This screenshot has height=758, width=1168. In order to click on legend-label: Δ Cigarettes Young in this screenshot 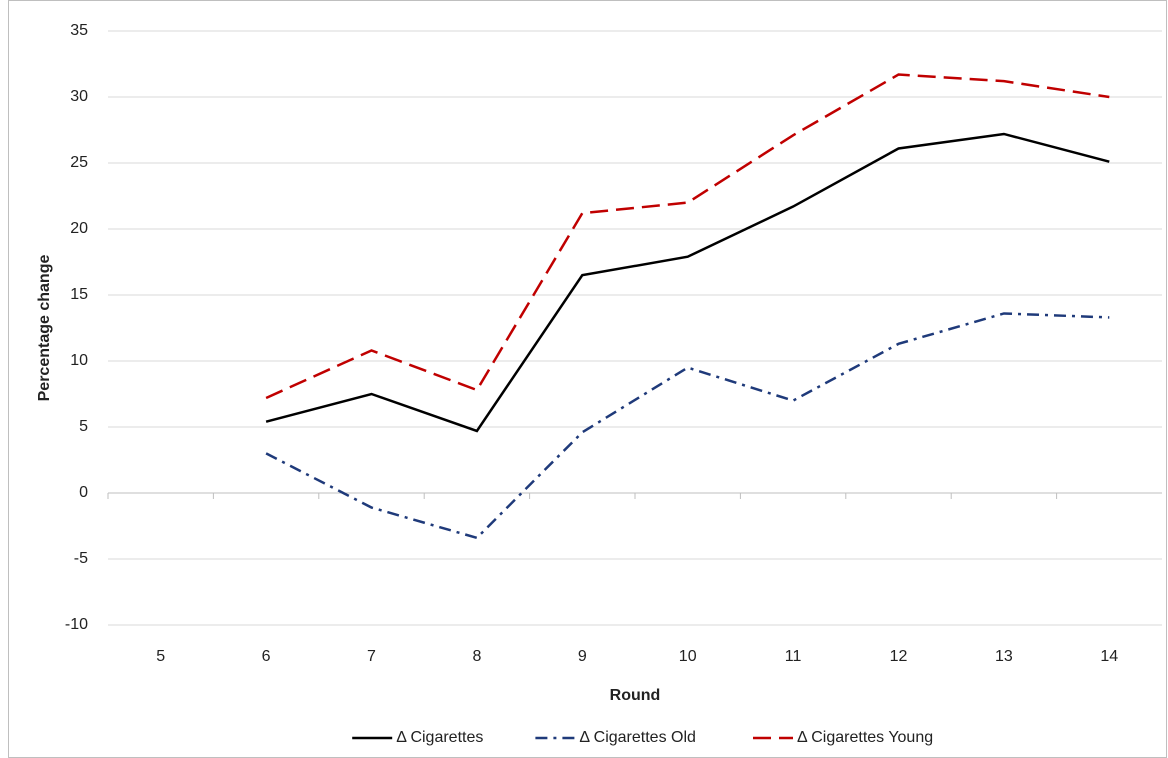, I will do `click(865, 737)`.